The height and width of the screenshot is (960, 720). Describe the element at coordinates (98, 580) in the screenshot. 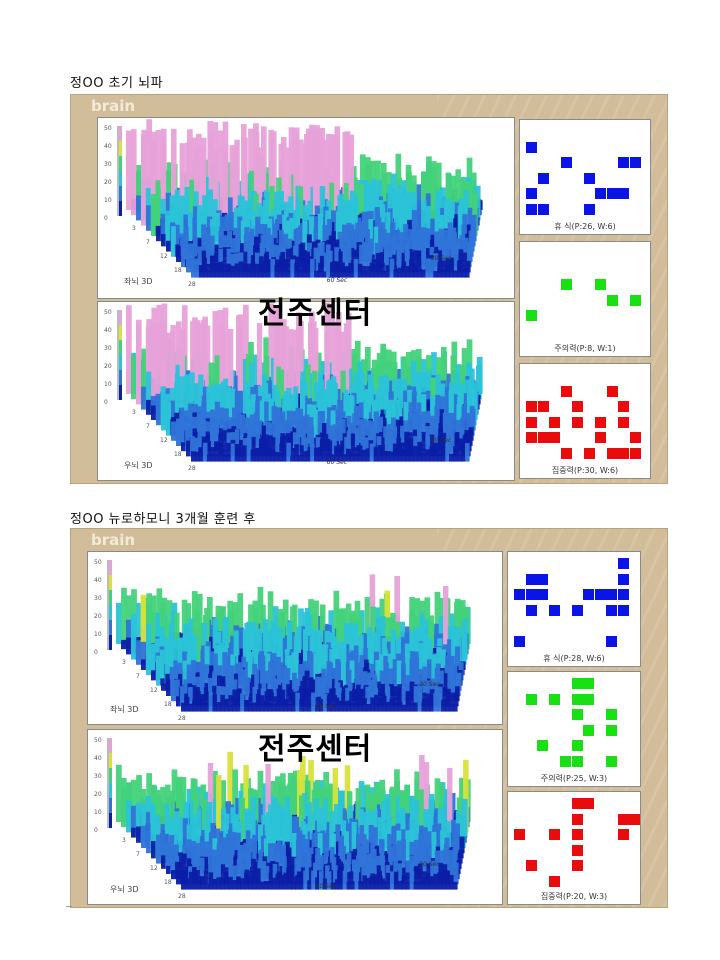

I see `y-tick-label: 40` at that location.